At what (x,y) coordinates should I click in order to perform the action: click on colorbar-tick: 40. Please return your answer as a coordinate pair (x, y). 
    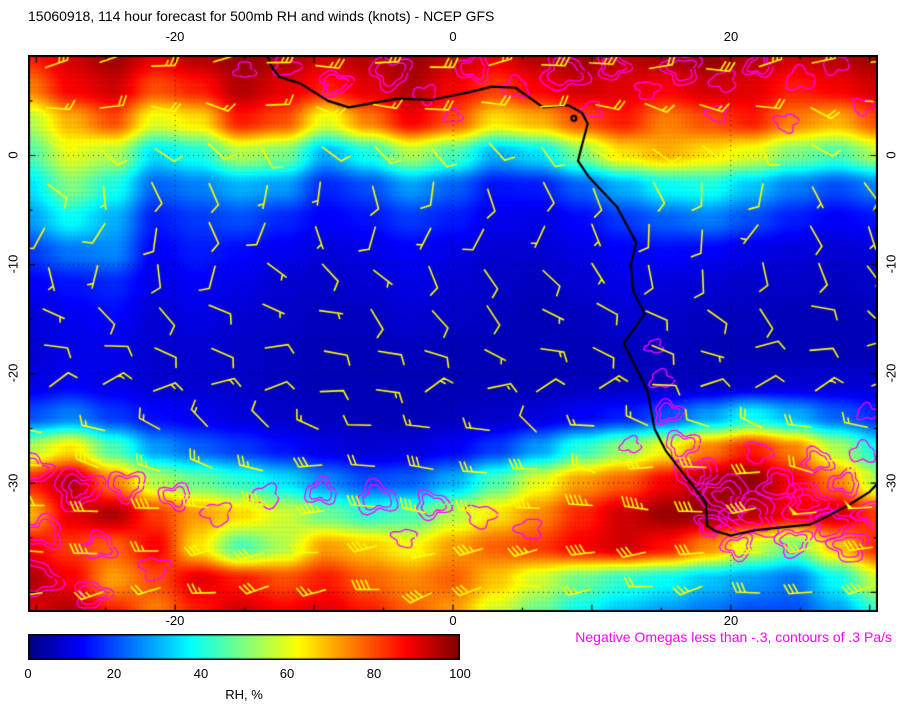
    Looking at the image, I should click on (201, 673).